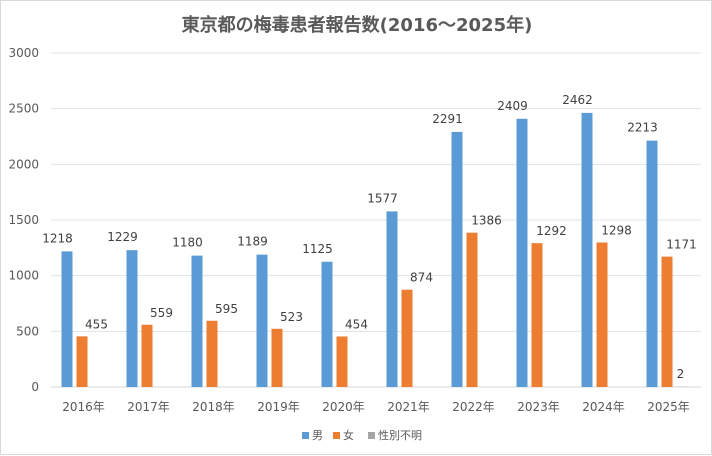  Describe the element at coordinates (187, 243) in the screenshot. I see `data-label: 1180` at that location.